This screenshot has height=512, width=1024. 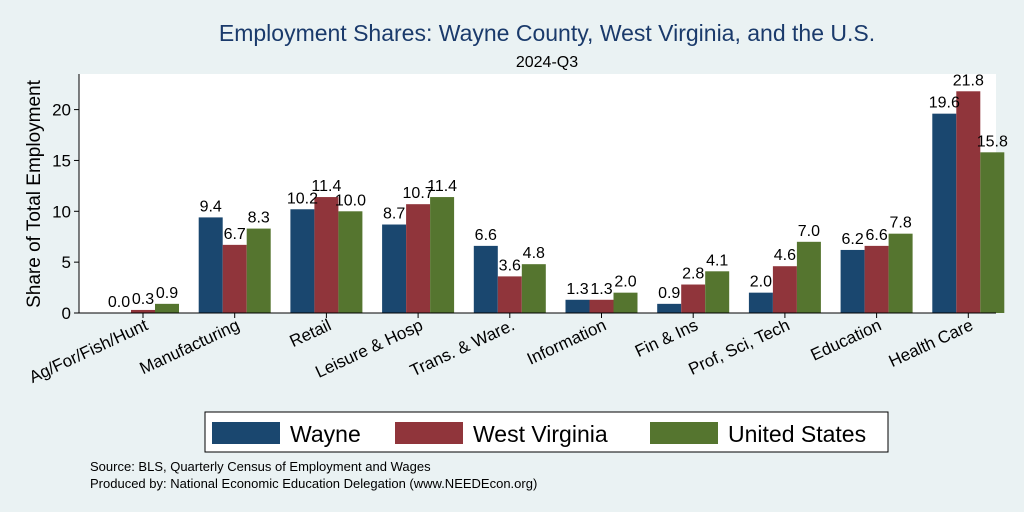 What do you see at coordinates (61, 110) in the screenshot?
I see `y-tick-label: 20` at bounding box center [61, 110].